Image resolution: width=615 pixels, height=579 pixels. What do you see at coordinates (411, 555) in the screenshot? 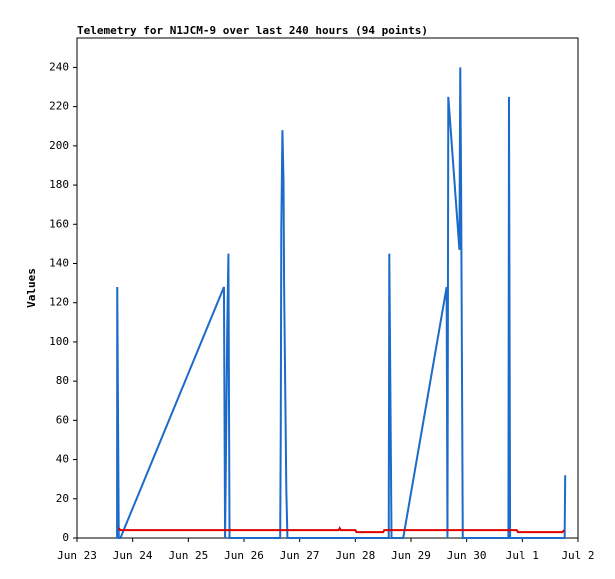
I see `x-tick-label: Jun 29` at bounding box center [411, 555].